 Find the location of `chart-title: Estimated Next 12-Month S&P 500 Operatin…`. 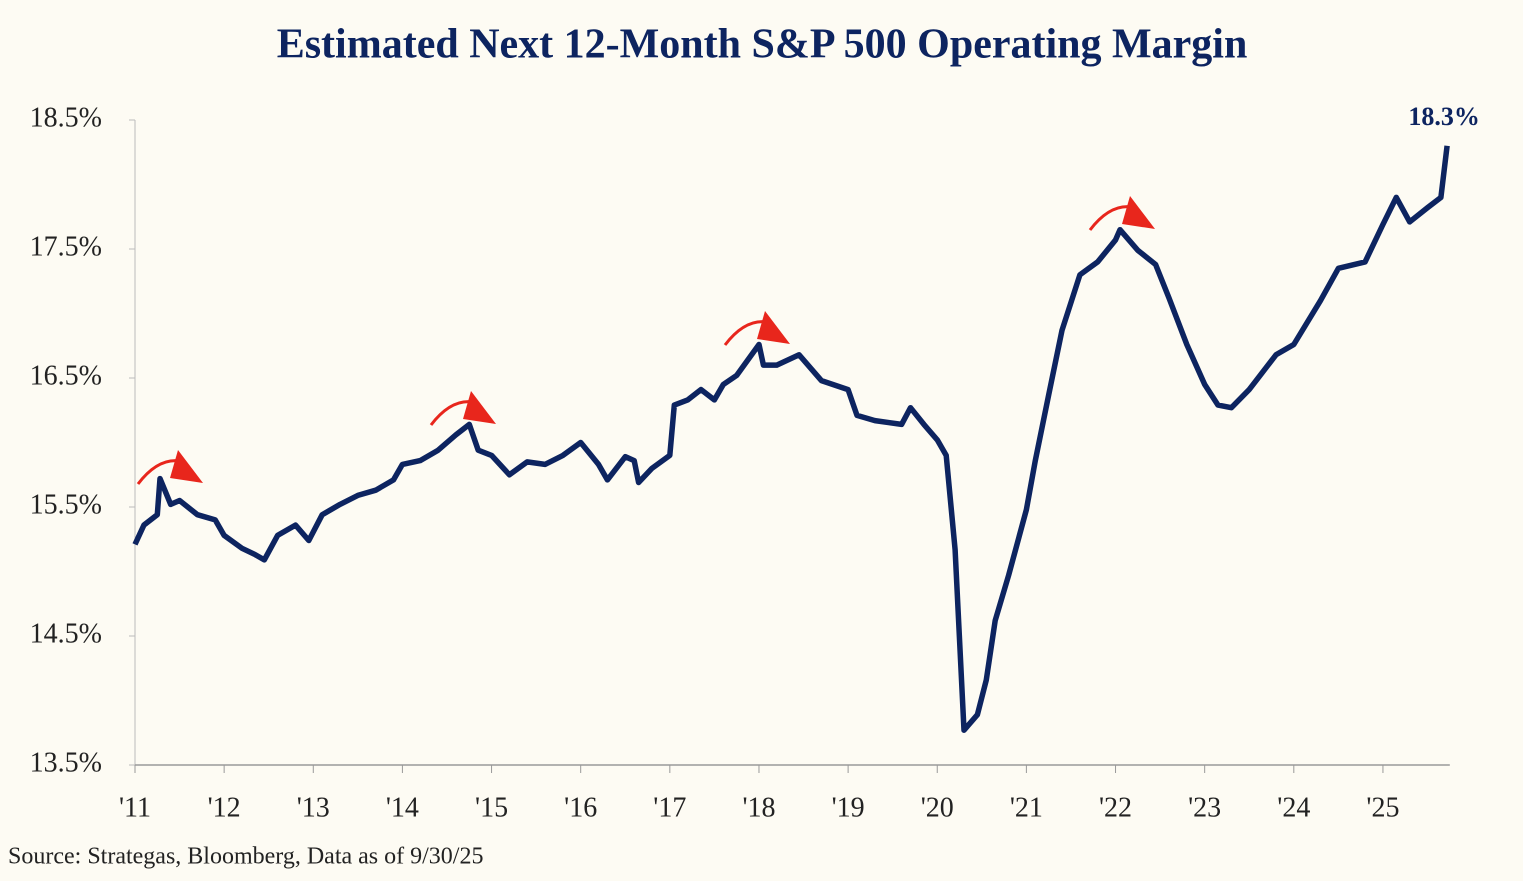

chart-title: Estimated Next 12-Month S&P 500 Operatin… is located at coordinates (762, 45).